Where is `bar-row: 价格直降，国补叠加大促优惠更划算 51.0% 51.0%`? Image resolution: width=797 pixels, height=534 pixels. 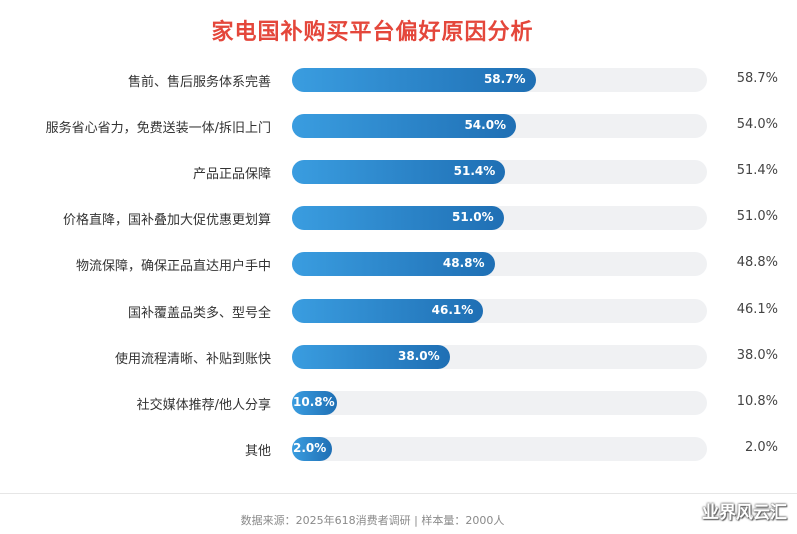
bar-row: 价格直降，国补叠加大促优惠更划算 51.0% 51.0% is located at coordinates (398, 218).